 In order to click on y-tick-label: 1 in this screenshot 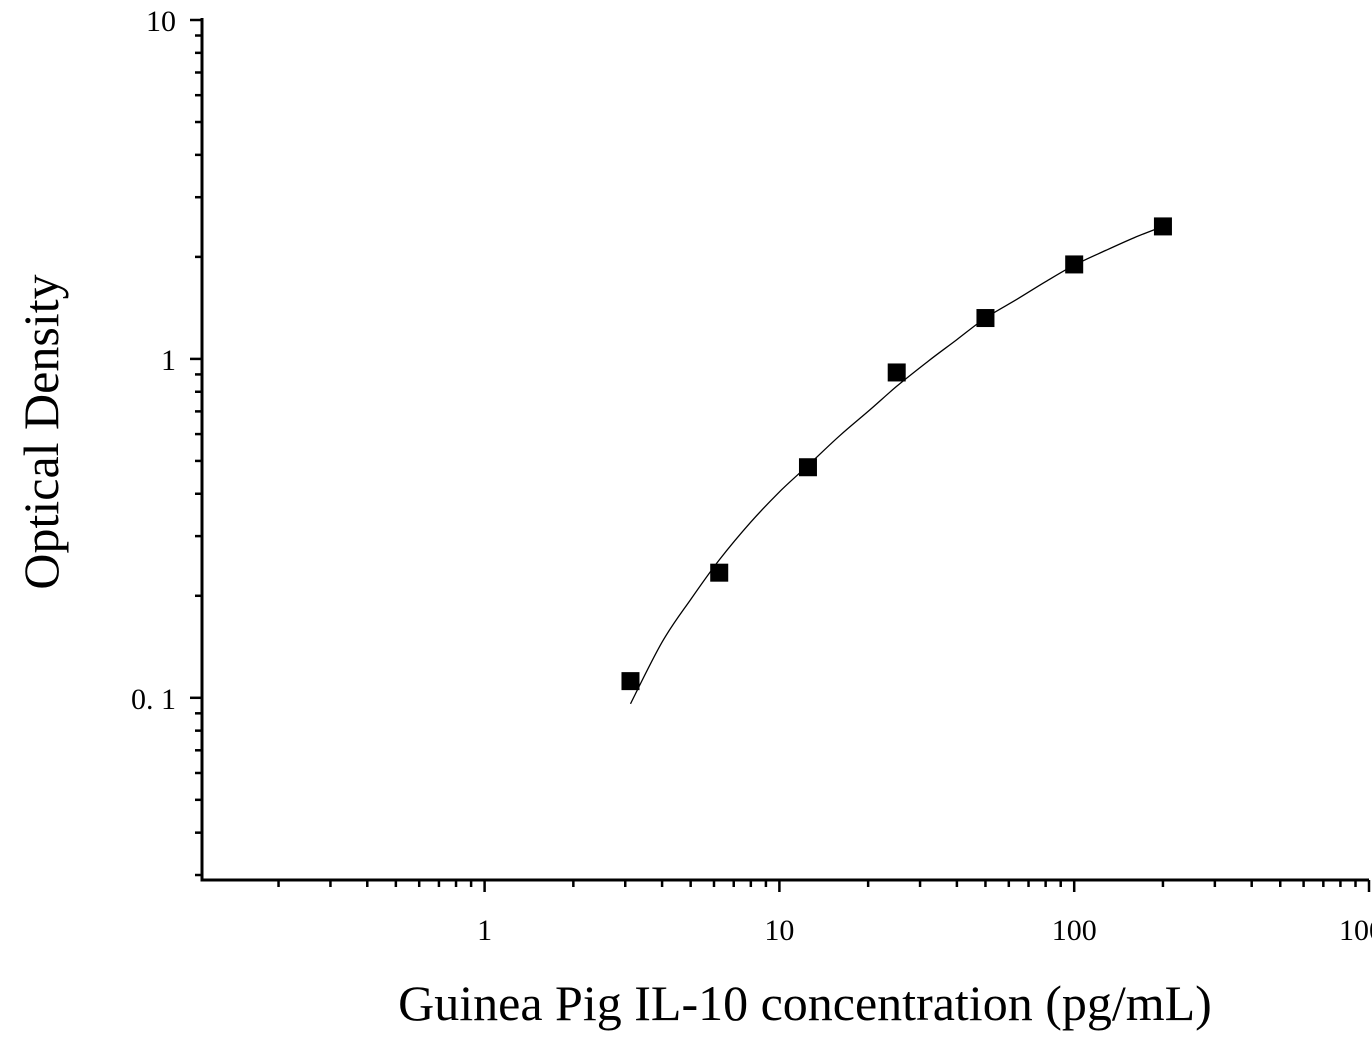, I will do `click(168, 360)`.